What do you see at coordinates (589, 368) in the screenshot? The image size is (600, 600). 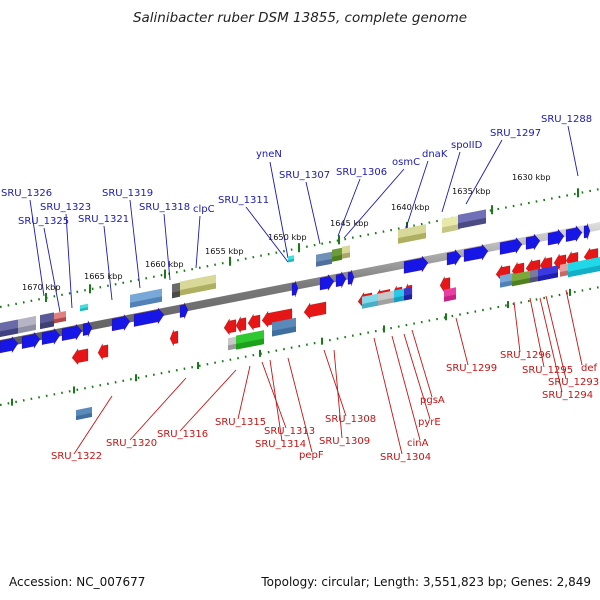 I see `gene-label-def: def` at bounding box center [589, 368].